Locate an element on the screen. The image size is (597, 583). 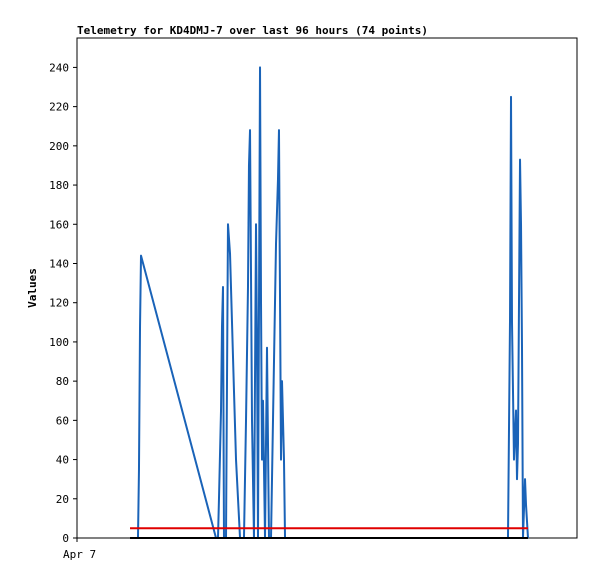
y-tick-label: 240 is located at coordinates (59, 67).